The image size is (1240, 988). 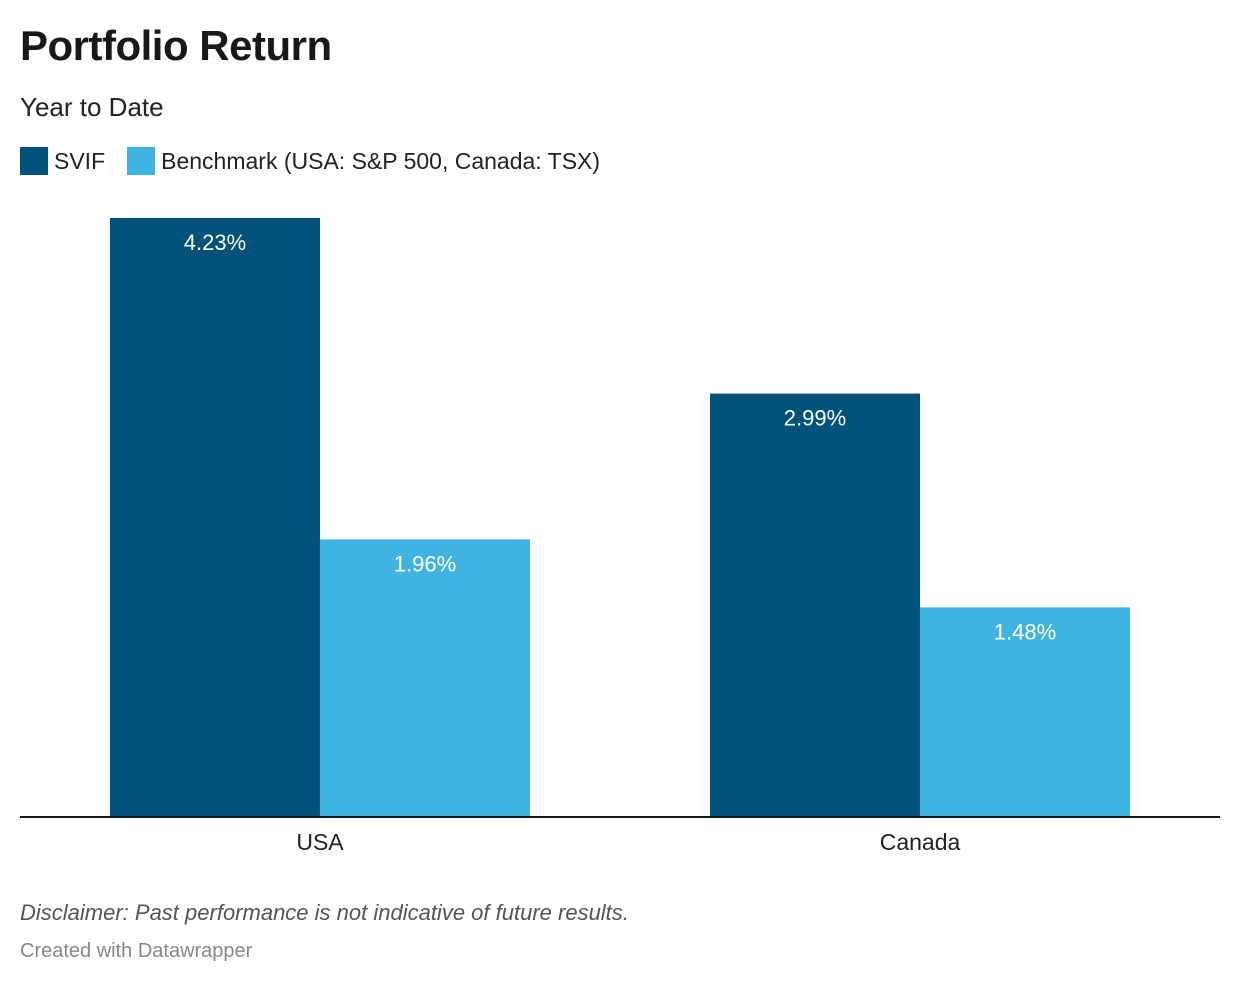 I want to click on bar-svif-canada, so click(x=815, y=605).